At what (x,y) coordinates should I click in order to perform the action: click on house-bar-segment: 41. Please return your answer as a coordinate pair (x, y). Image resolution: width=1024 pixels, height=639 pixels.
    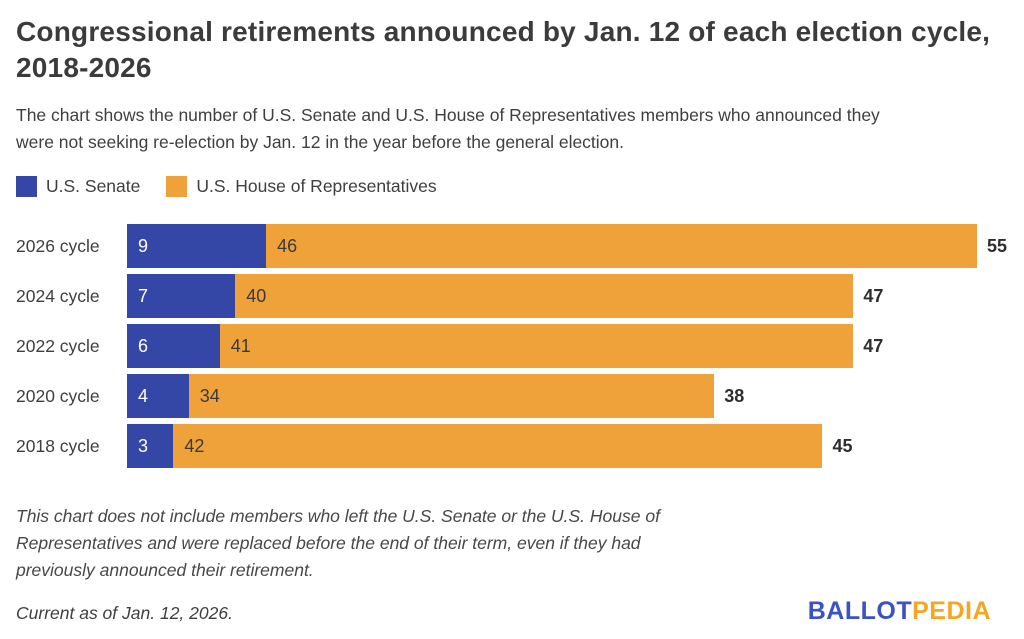
    Looking at the image, I should click on (536, 346).